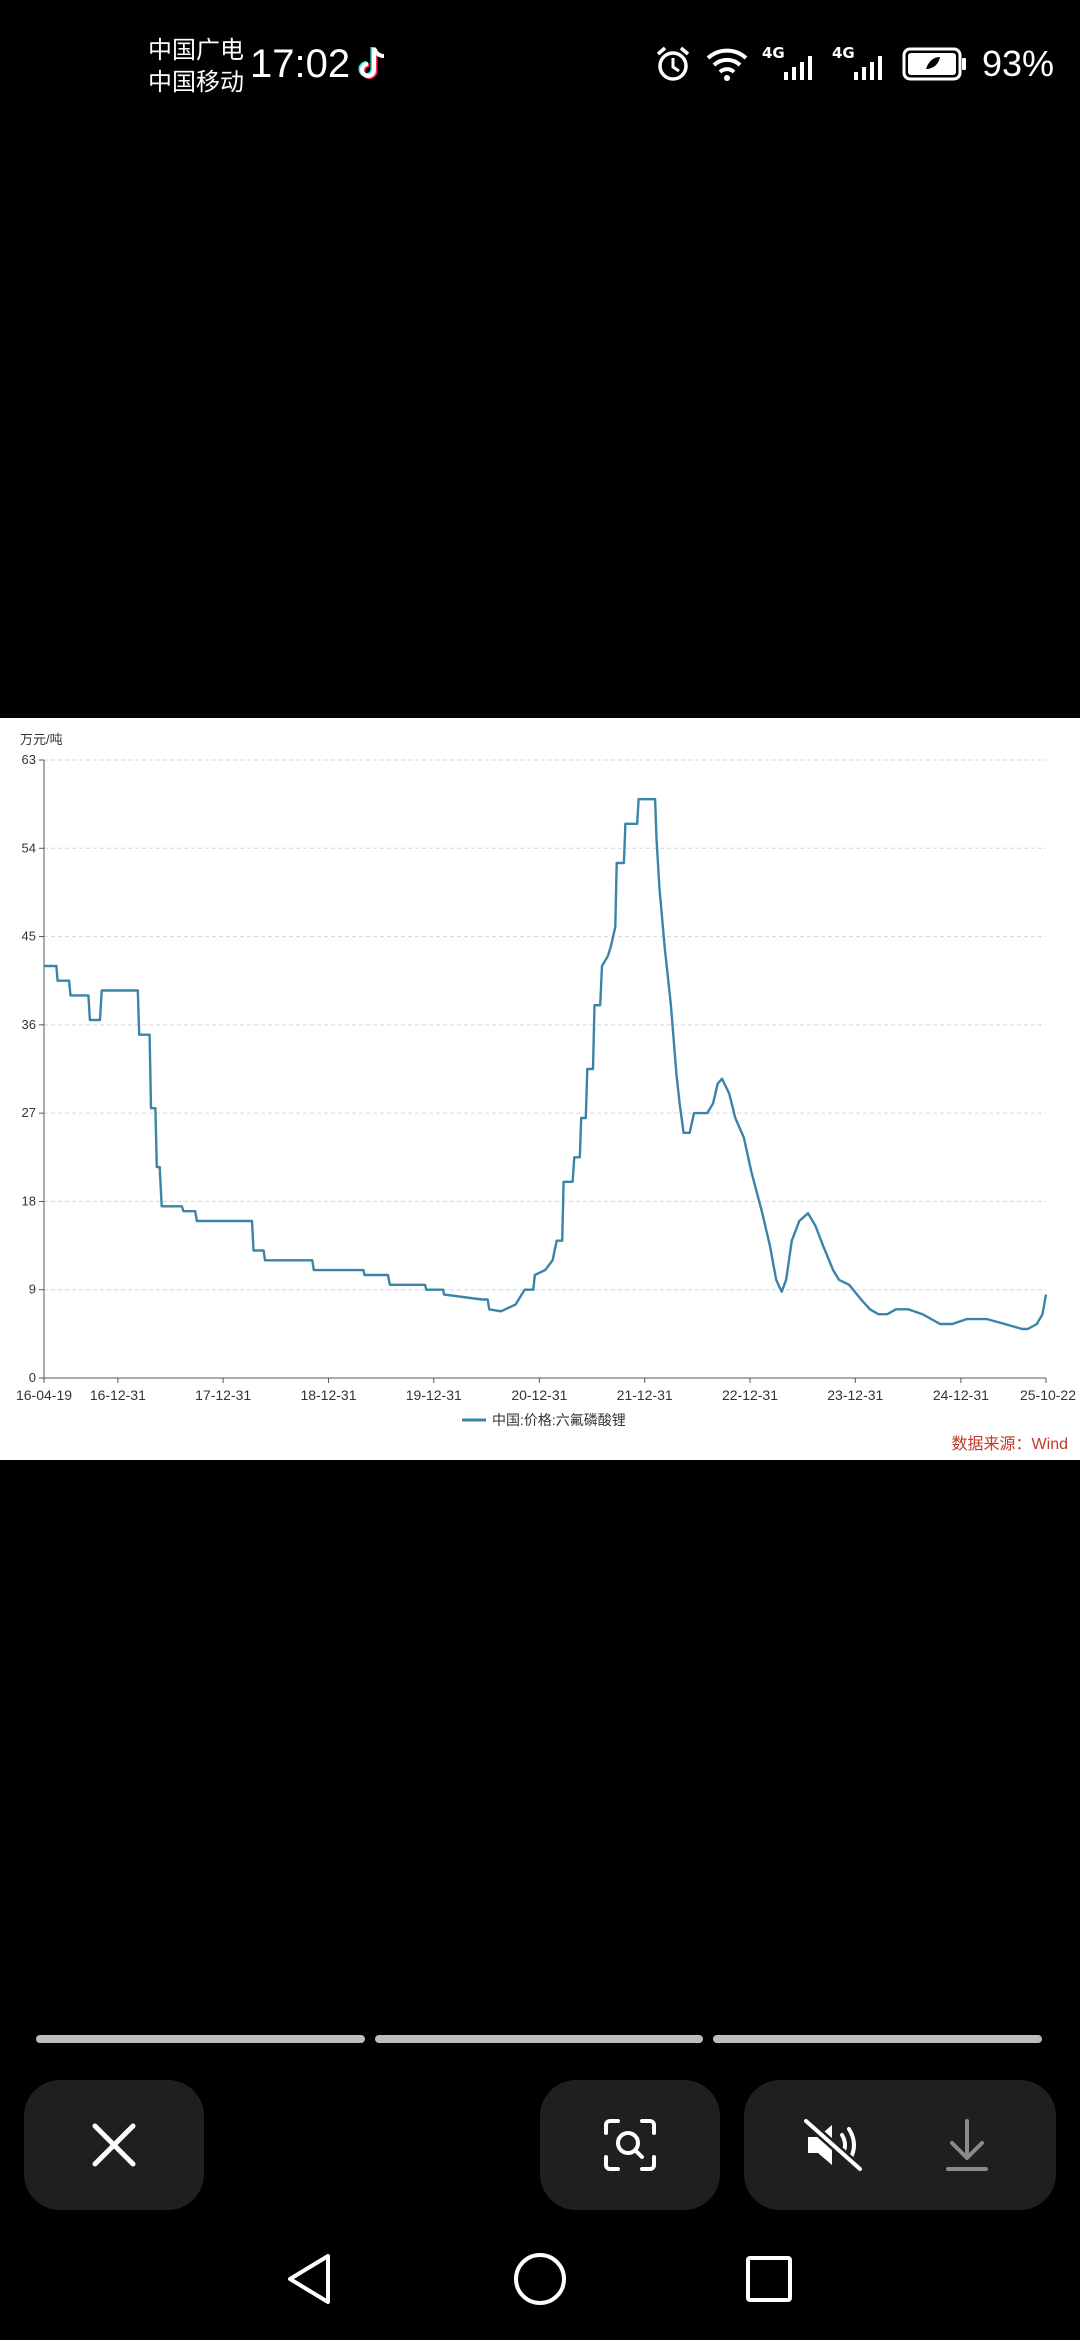 The width and height of the screenshot is (1080, 2340). I want to click on story-progress, so click(539, 2039).